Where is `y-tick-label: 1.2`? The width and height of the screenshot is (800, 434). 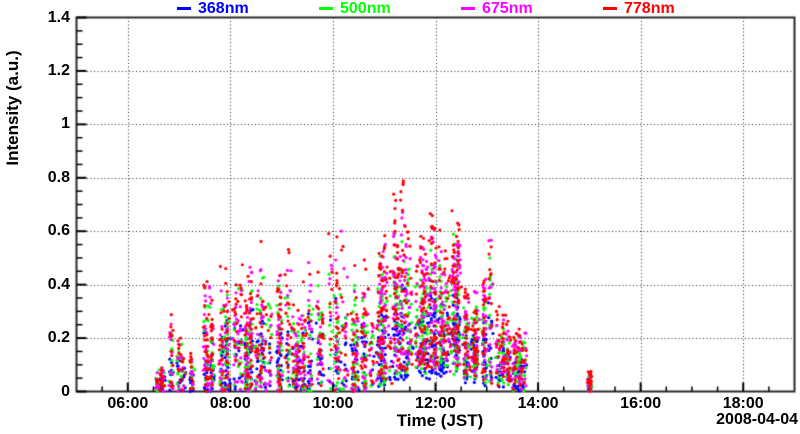 y-tick-label: 1.2 is located at coordinates (58, 70).